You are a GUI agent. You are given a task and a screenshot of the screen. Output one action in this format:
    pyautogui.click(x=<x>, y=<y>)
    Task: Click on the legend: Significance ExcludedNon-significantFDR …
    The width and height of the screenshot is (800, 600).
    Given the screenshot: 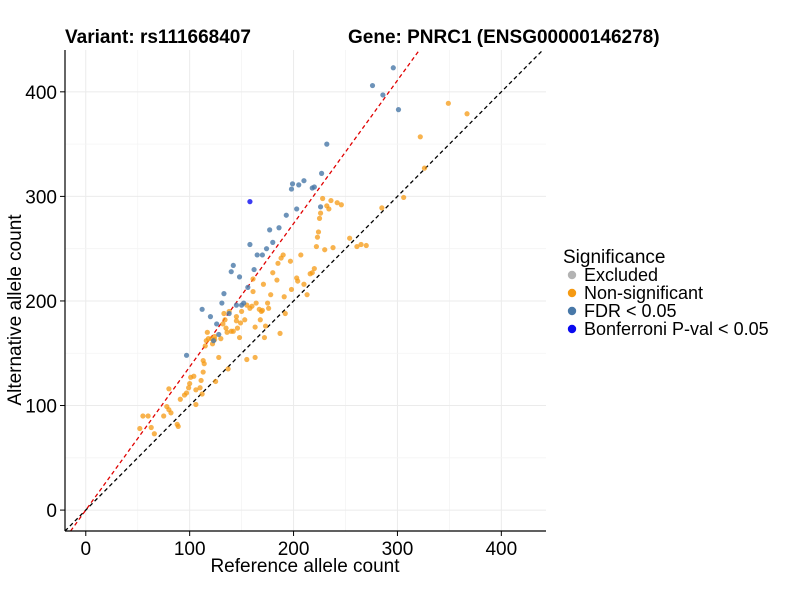 What is the action you would take?
    pyautogui.click(x=666, y=293)
    